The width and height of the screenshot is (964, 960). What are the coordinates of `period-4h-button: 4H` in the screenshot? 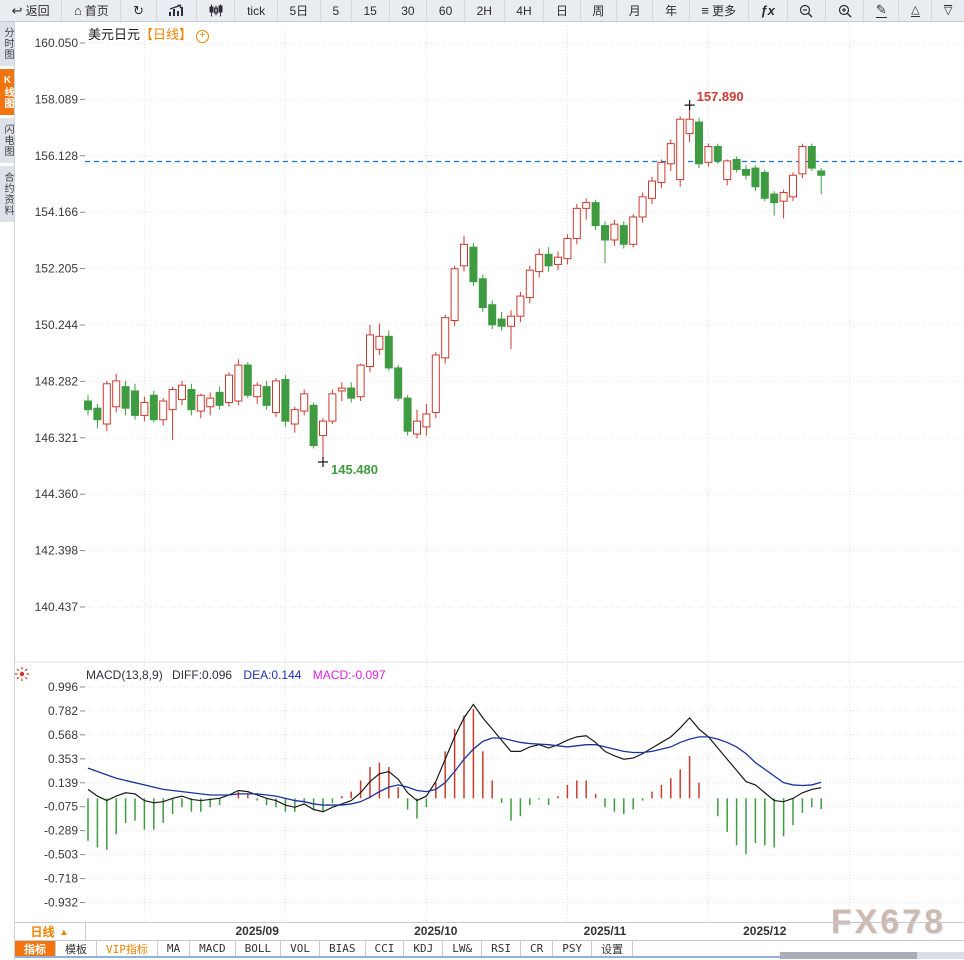 It's located at (525, 10).